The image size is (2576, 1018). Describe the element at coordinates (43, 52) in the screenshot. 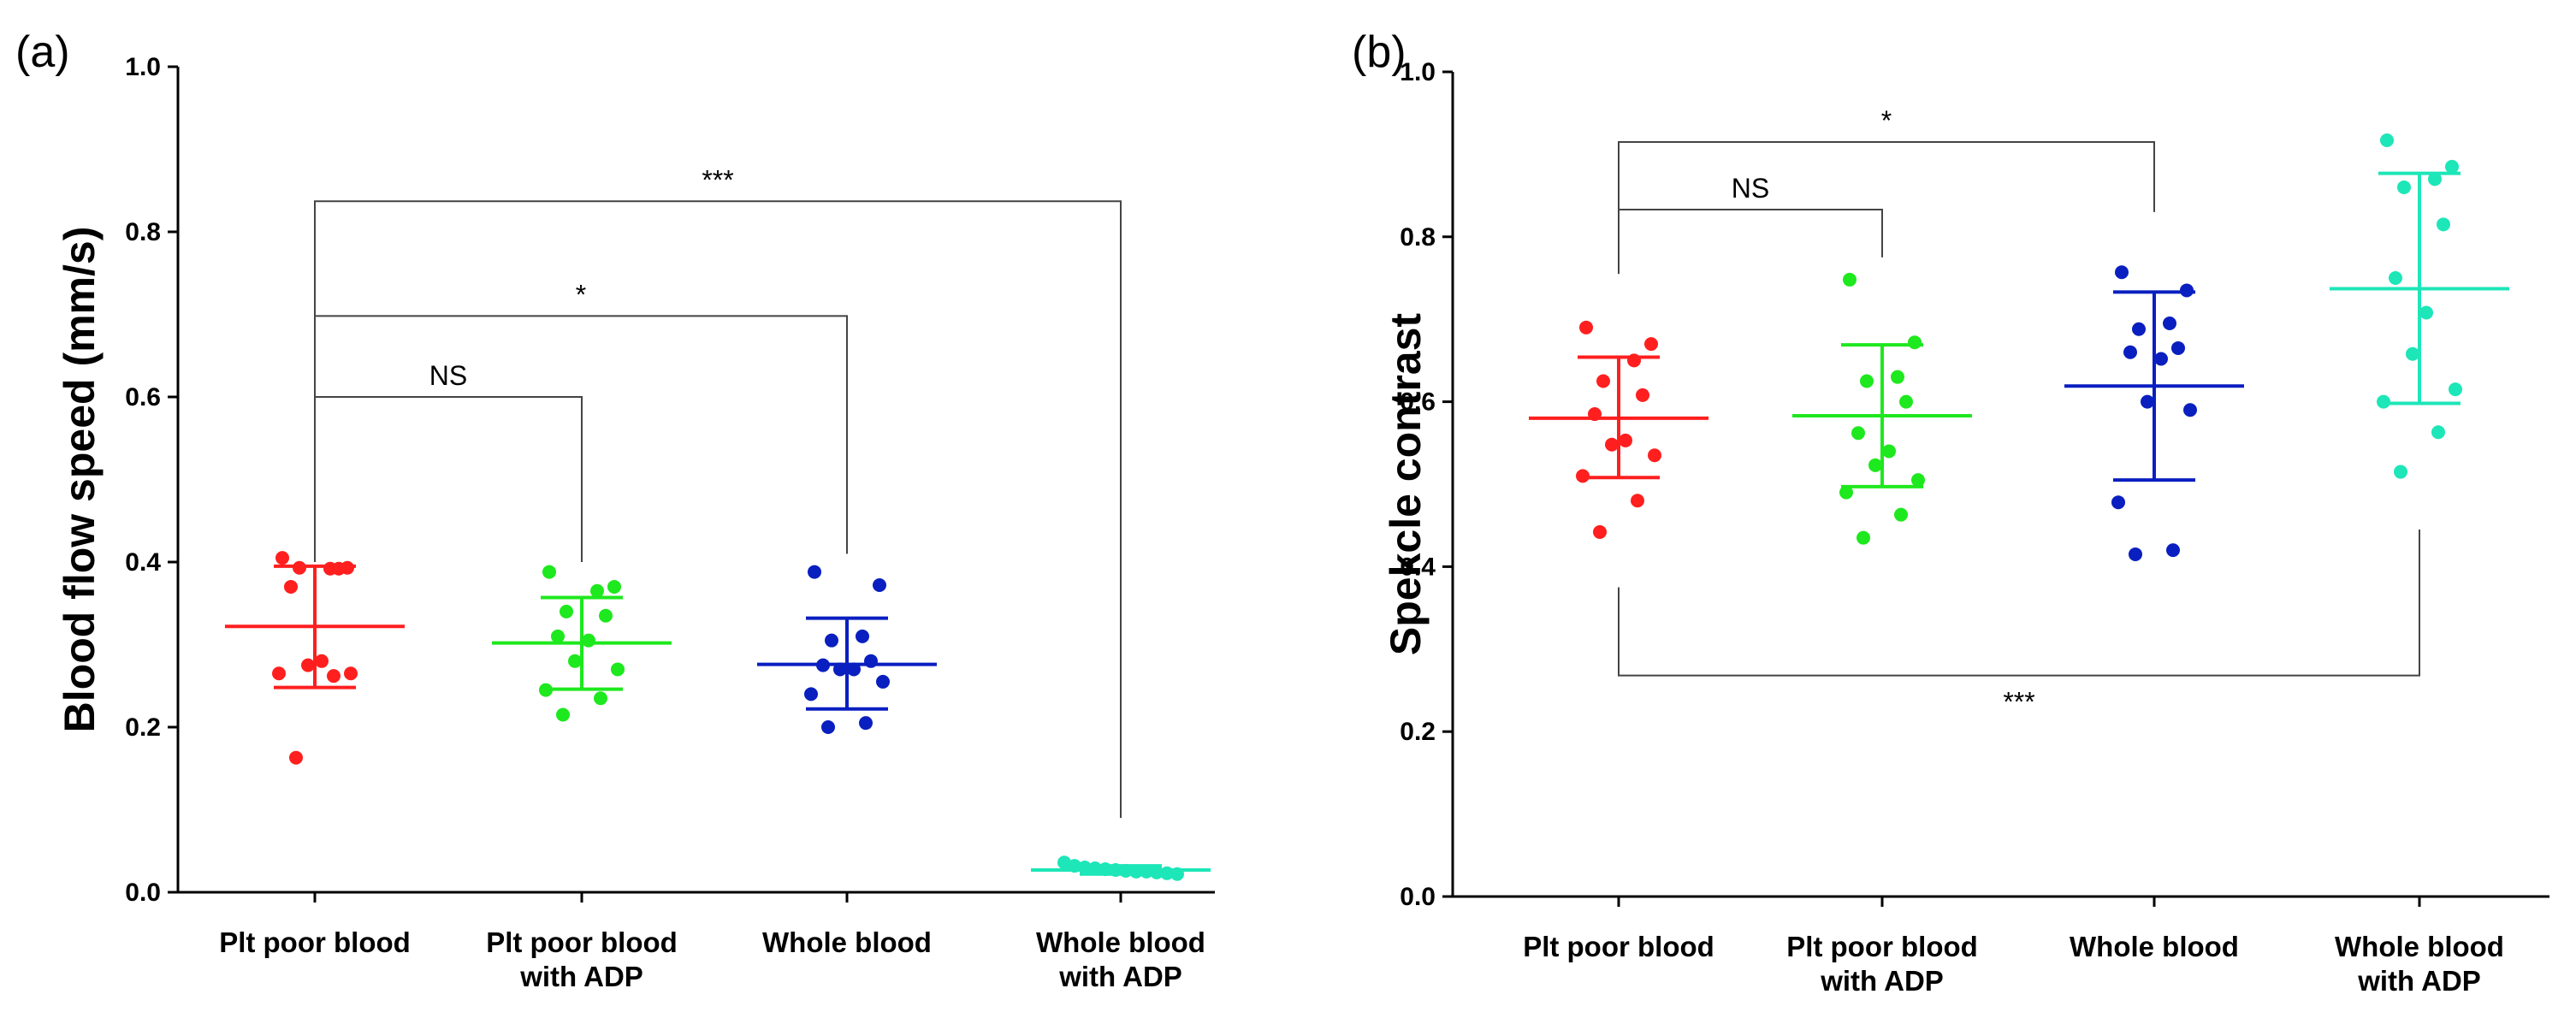

I see `panel-label: (a)` at that location.